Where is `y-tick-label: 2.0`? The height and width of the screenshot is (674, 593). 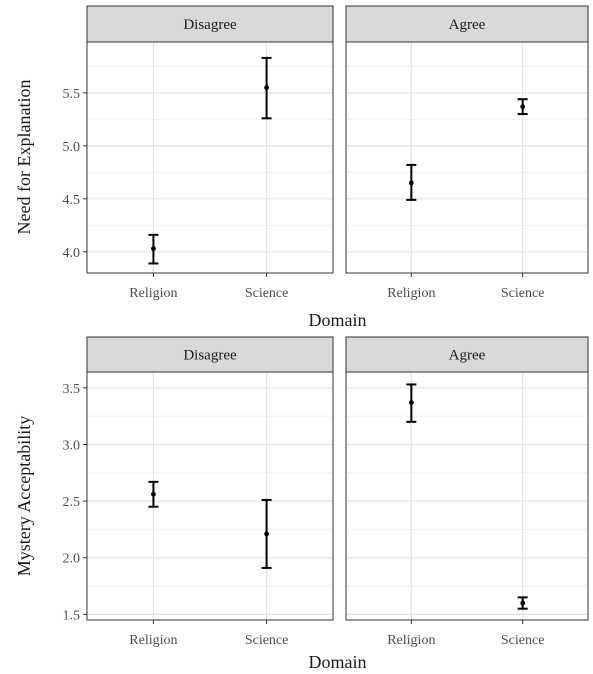 y-tick-label: 2.0 is located at coordinates (72, 559).